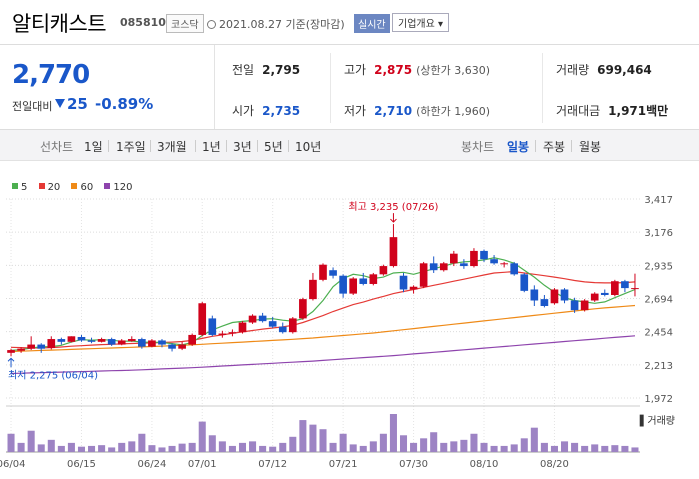 The image size is (699, 479). I want to click on x-tick-label: 06/15, so click(81, 464).